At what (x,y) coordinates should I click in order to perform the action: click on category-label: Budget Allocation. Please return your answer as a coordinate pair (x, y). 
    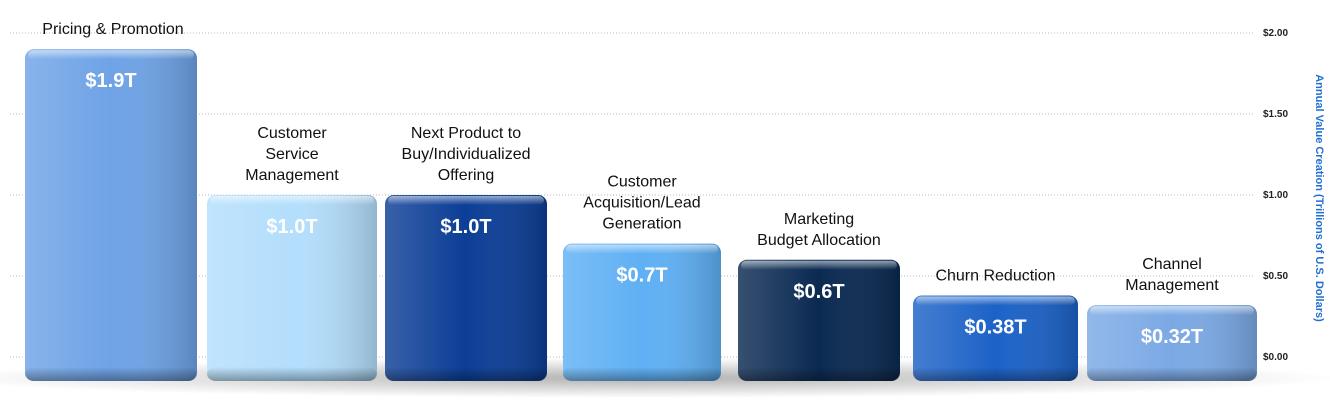
    Looking at the image, I should click on (819, 240).